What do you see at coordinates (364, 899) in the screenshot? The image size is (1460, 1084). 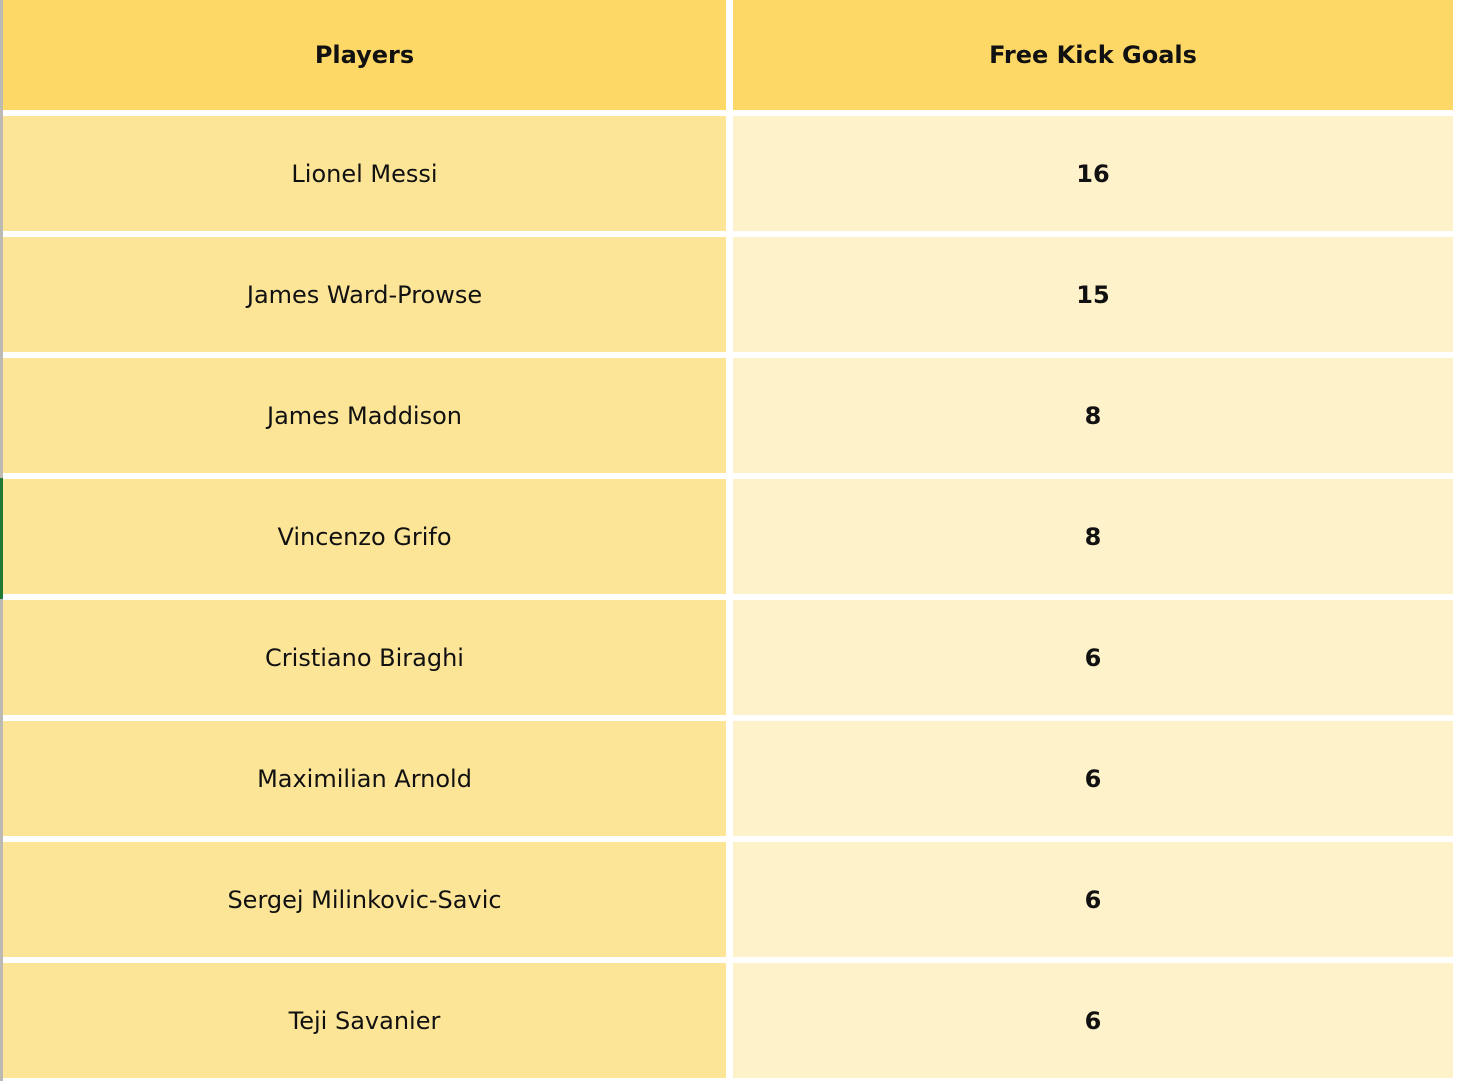 I see `player-cell: Sergej Milinkovic-Savic` at bounding box center [364, 899].